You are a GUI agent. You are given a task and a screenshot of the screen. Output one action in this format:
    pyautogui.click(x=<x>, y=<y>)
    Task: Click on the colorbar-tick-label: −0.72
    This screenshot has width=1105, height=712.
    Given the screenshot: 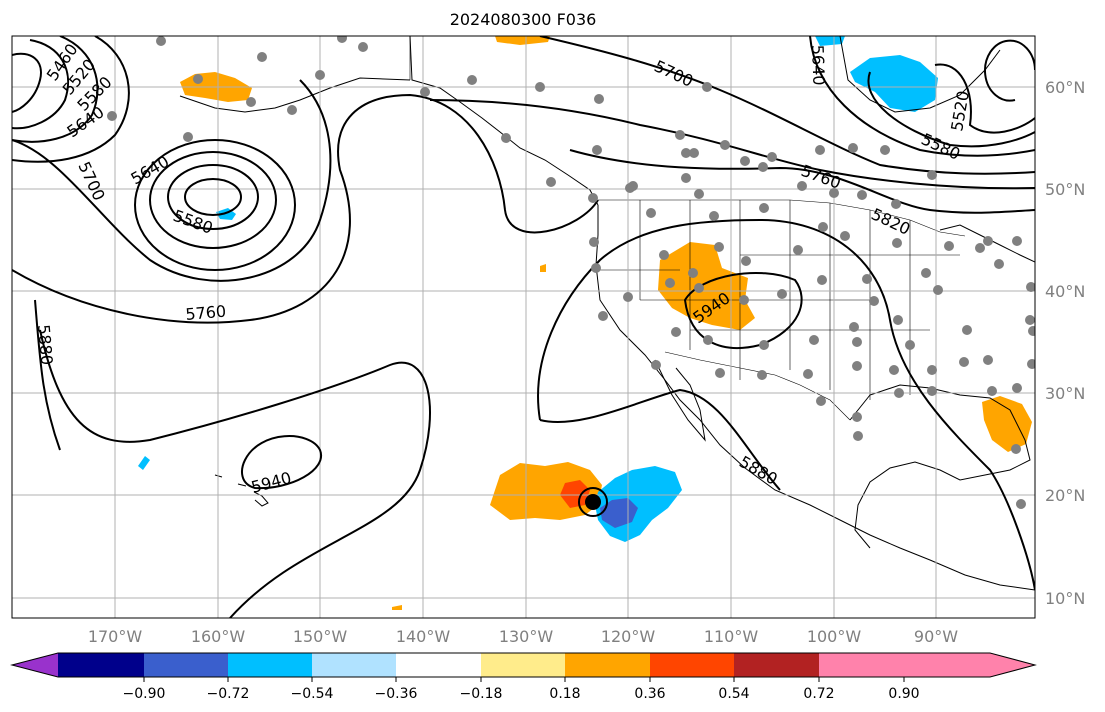 What is the action you would take?
    pyautogui.click(x=228, y=694)
    